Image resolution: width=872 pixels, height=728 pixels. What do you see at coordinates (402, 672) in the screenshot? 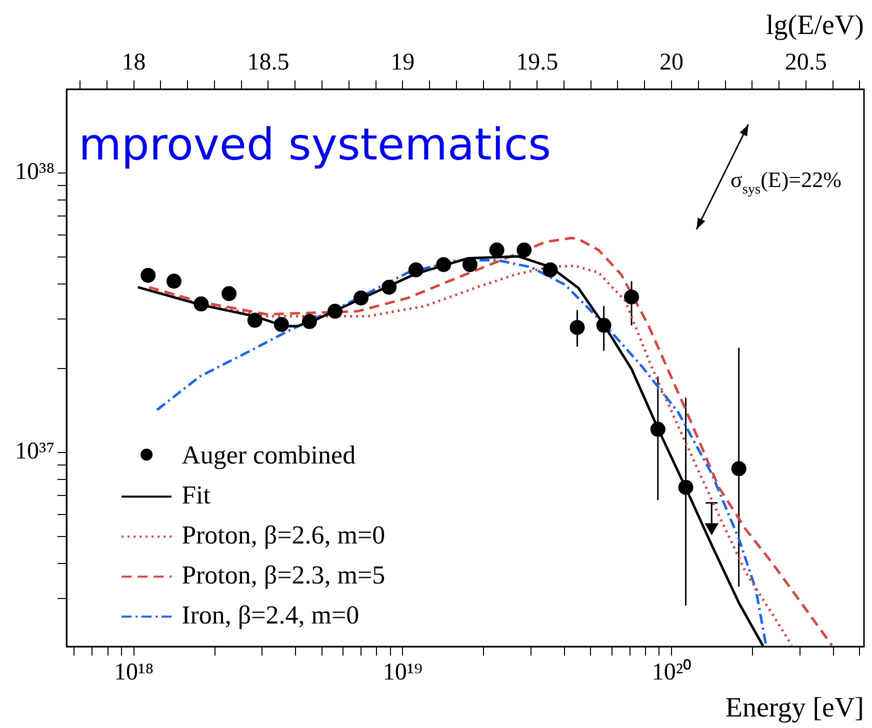
I see `x-tick-label: 10¹⁹` at bounding box center [402, 672].